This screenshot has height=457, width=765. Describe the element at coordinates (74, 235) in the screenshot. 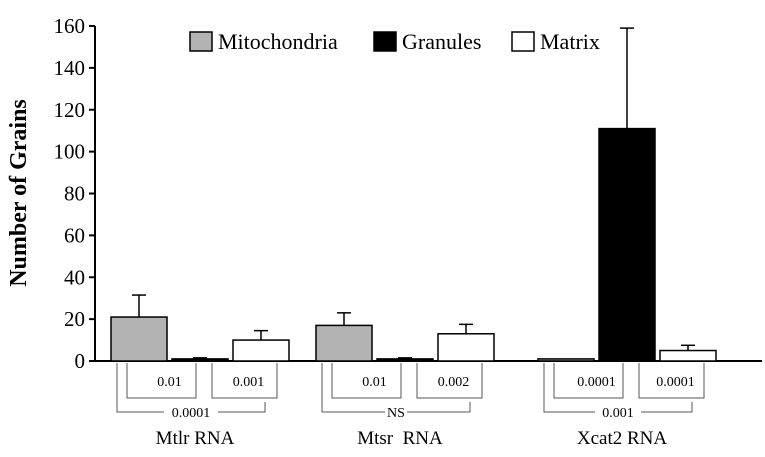

I see `y-tick-label: 60` at that location.